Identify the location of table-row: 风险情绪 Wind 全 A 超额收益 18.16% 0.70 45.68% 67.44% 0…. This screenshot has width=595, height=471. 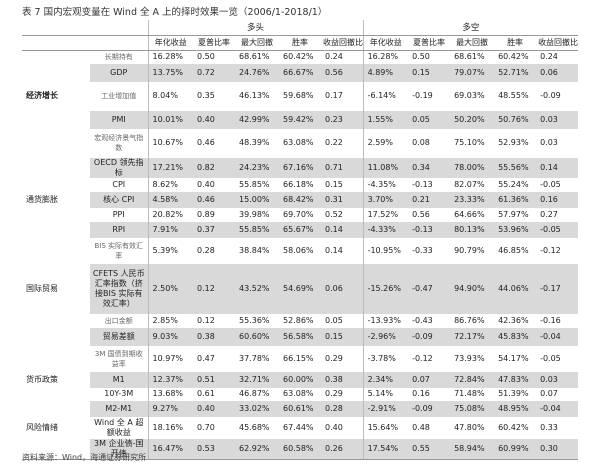
(300, 427).